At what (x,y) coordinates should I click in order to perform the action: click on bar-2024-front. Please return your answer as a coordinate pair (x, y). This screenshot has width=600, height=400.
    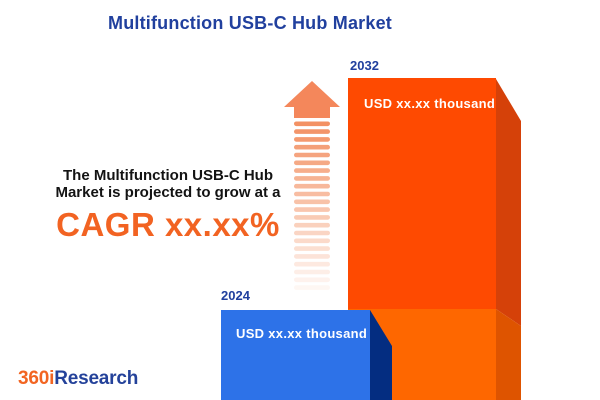
    Looking at the image, I should click on (295, 355).